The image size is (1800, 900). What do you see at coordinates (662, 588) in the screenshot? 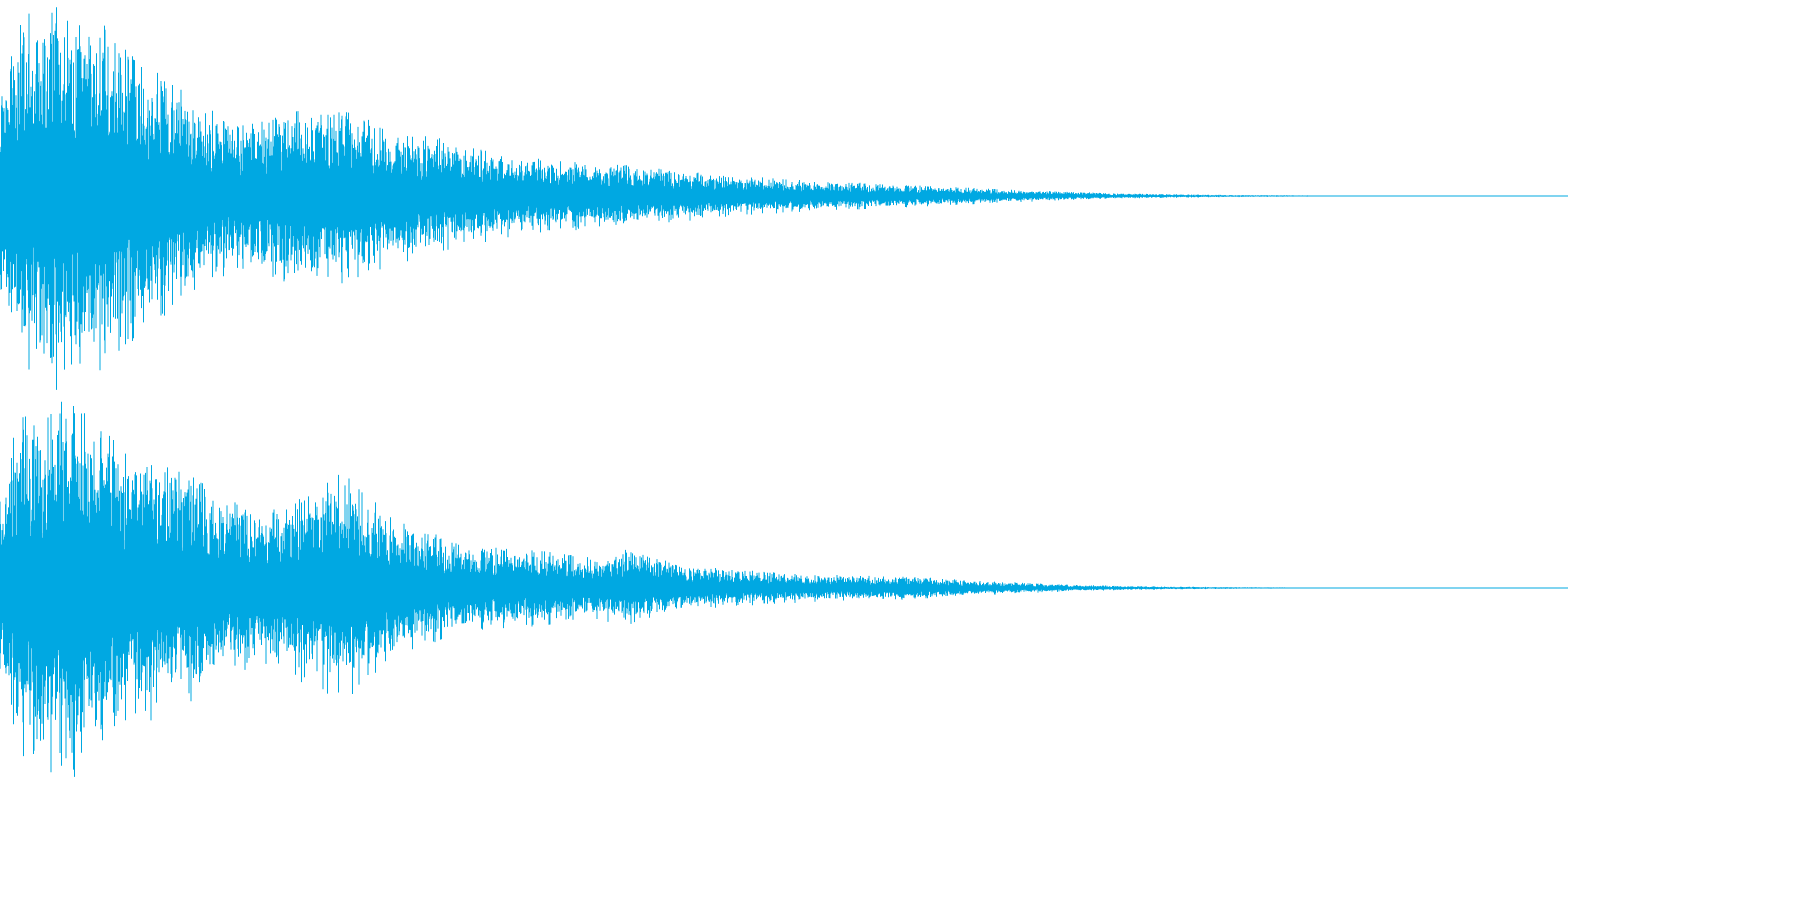
I see `right-channel-core` at bounding box center [662, 588].